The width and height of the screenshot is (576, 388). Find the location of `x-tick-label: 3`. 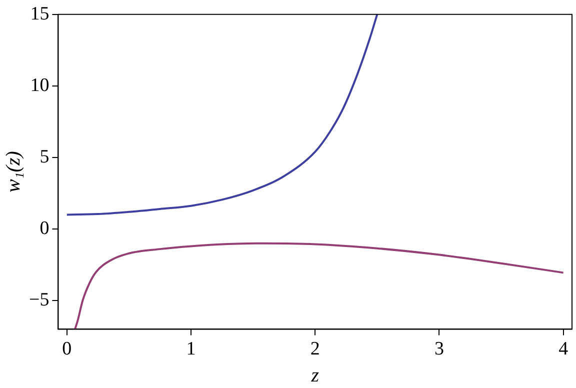

x-tick-label: 3 is located at coordinates (439, 349).